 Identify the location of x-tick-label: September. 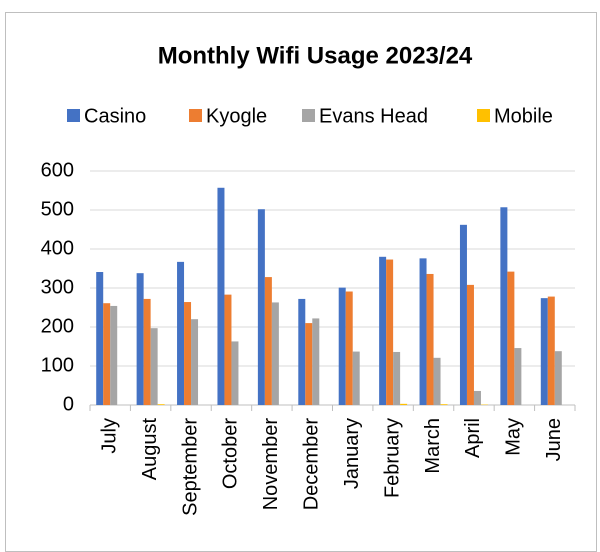
(190, 467).